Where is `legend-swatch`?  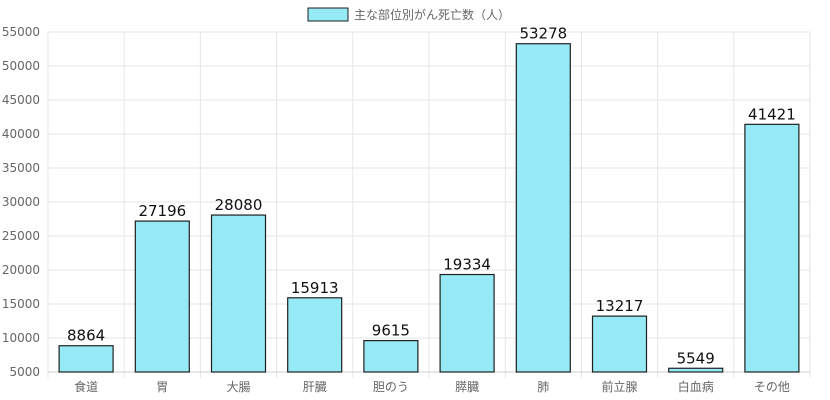
legend-swatch is located at coordinates (328, 14).